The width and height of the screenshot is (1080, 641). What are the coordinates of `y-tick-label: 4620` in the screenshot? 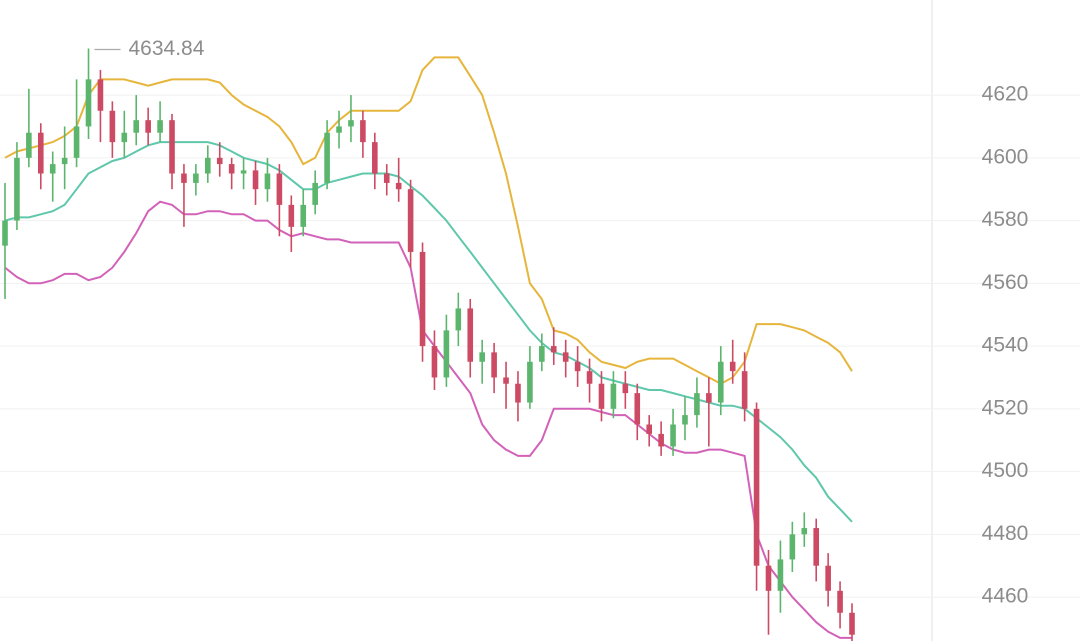 It's located at (1005, 94).